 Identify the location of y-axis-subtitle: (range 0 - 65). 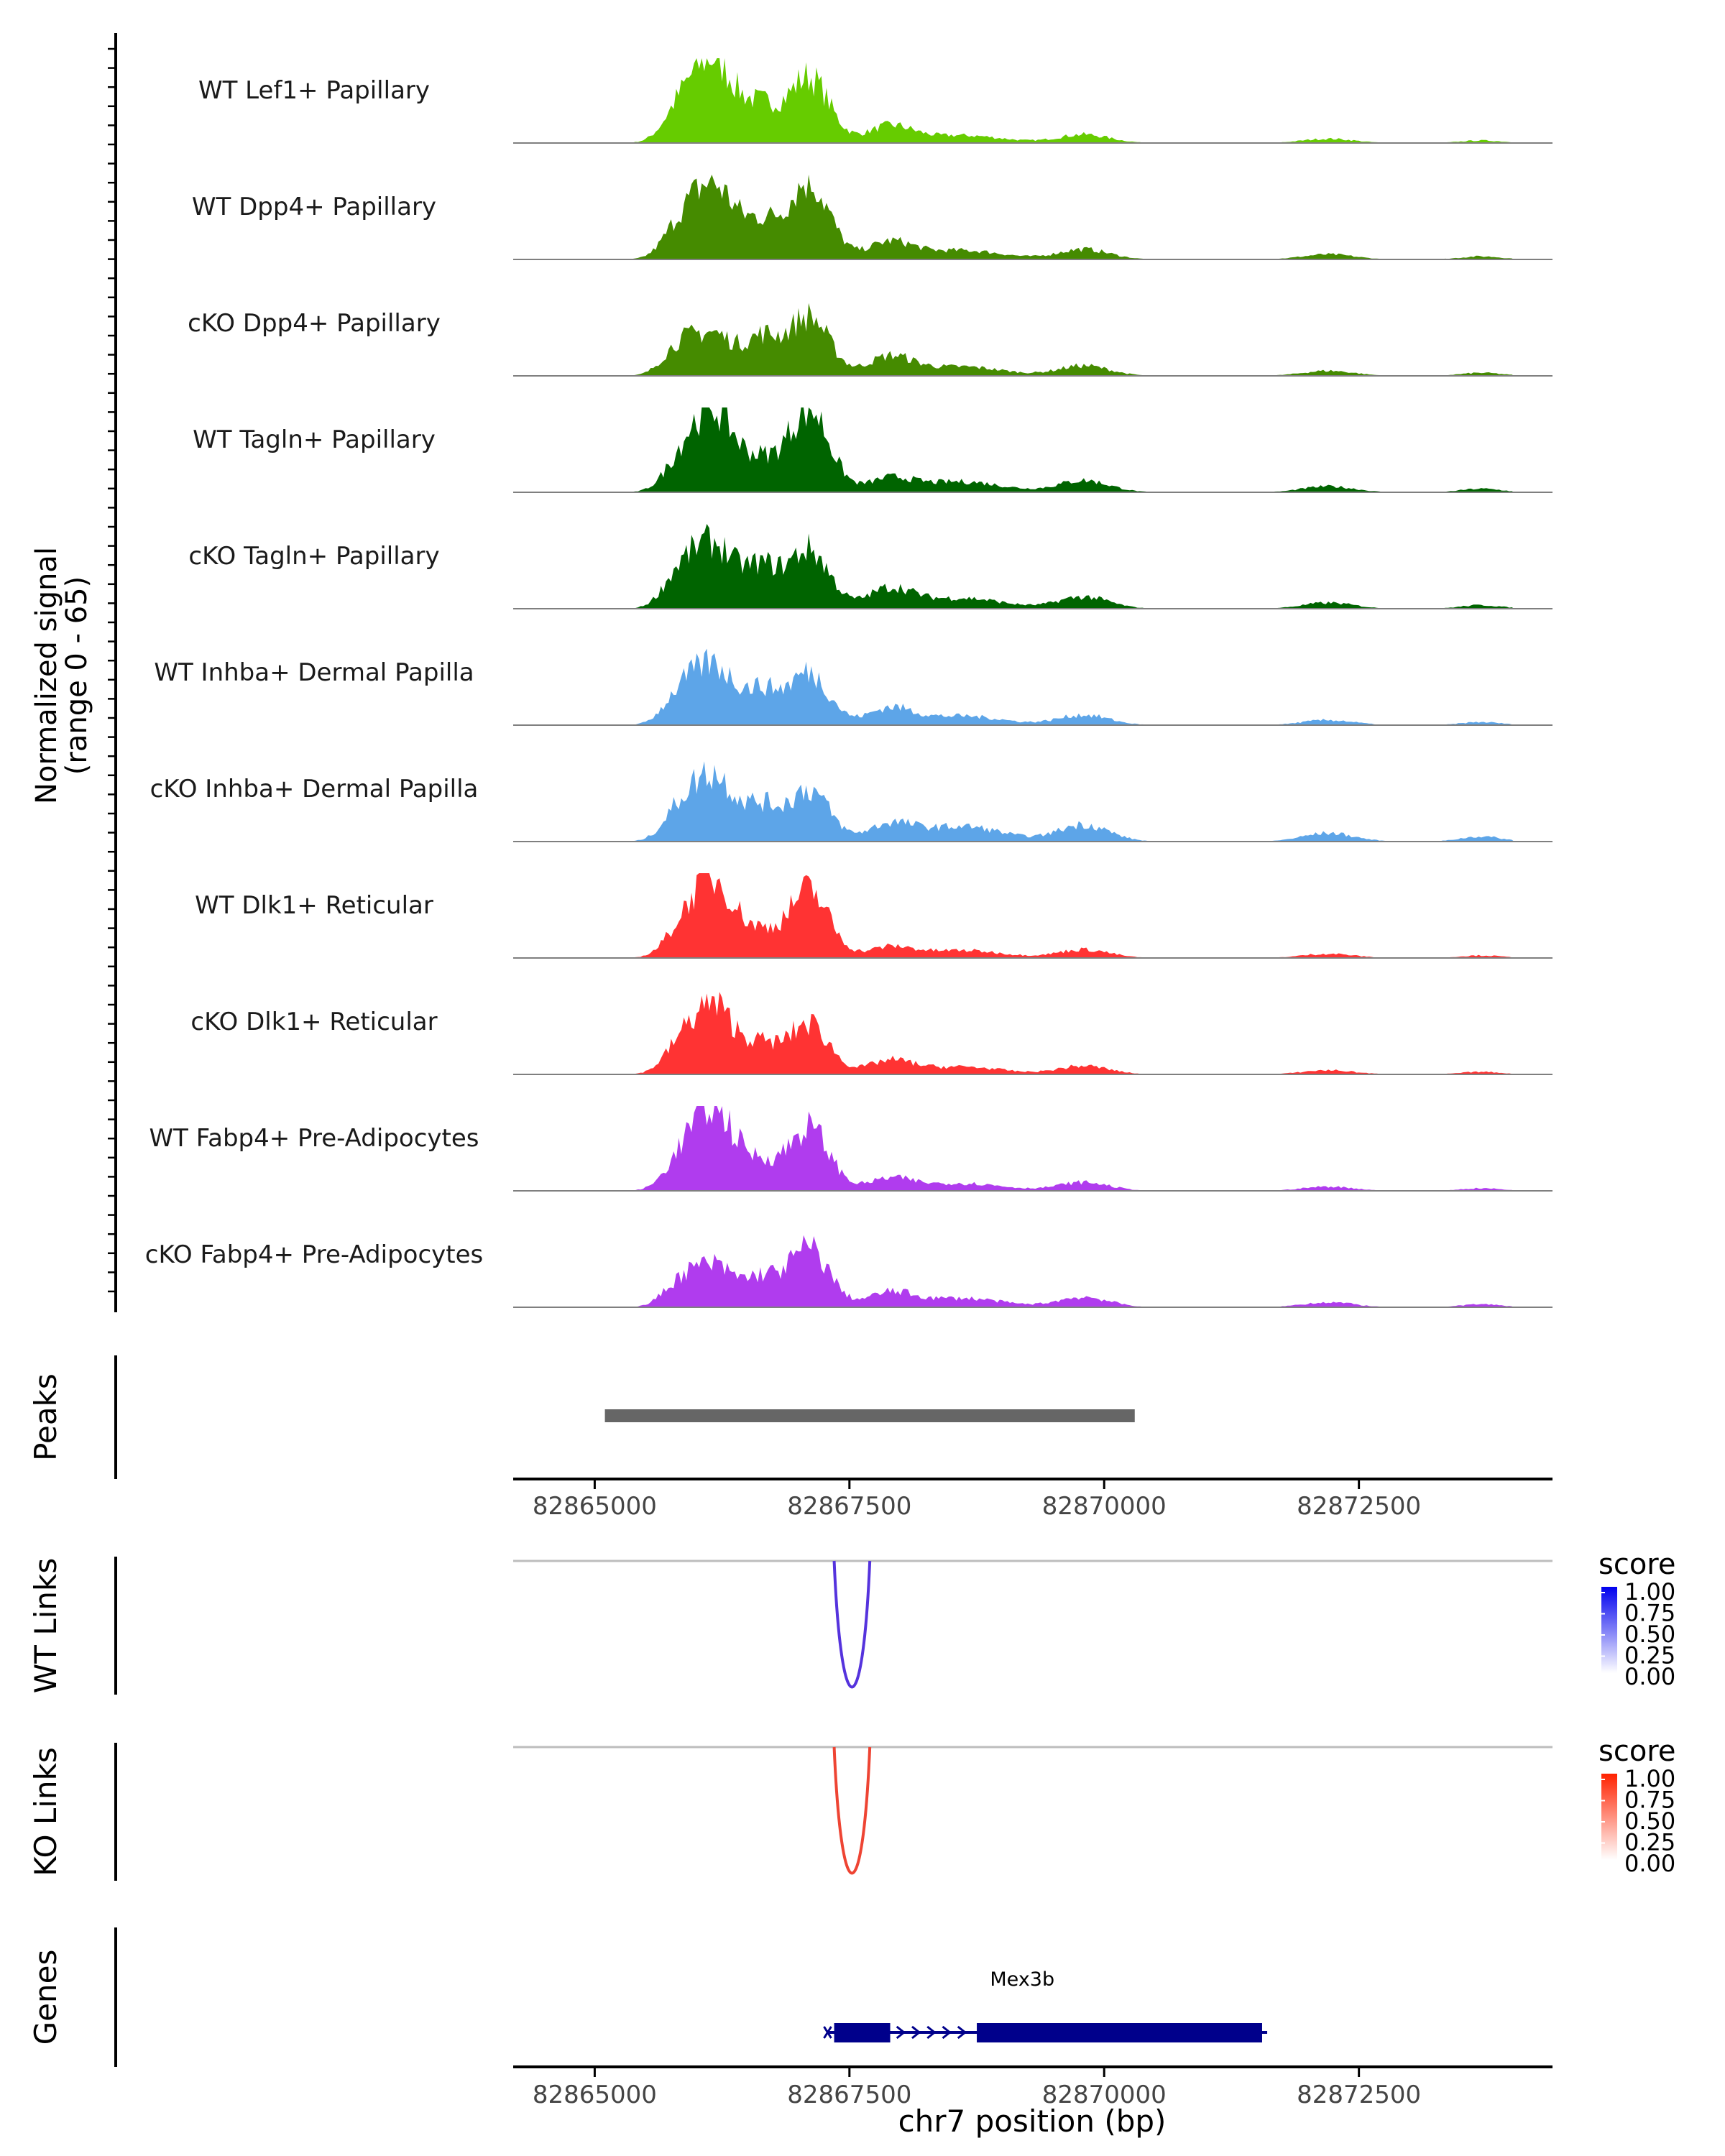
(76, 675).